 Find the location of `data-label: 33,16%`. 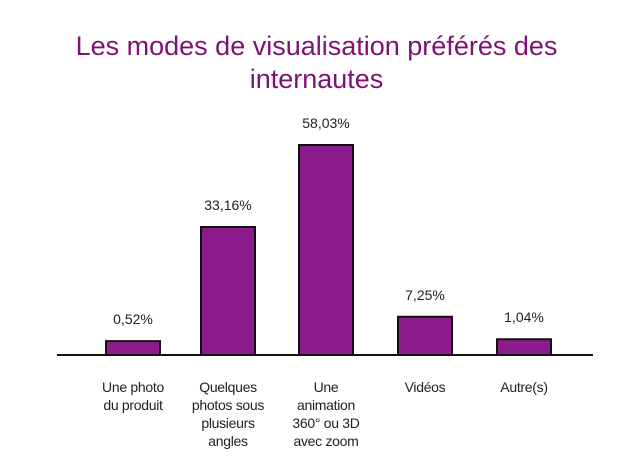

data-label: 33,16% is located at coordinates (227, 205).